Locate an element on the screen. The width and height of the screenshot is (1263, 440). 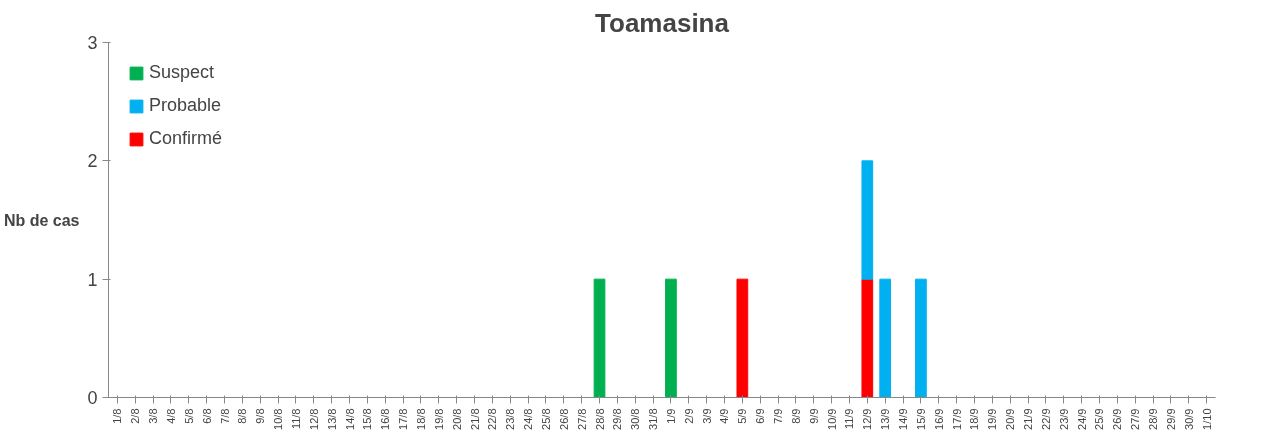
x-tick-label: 4/8 is located at coordinates (170, 416).